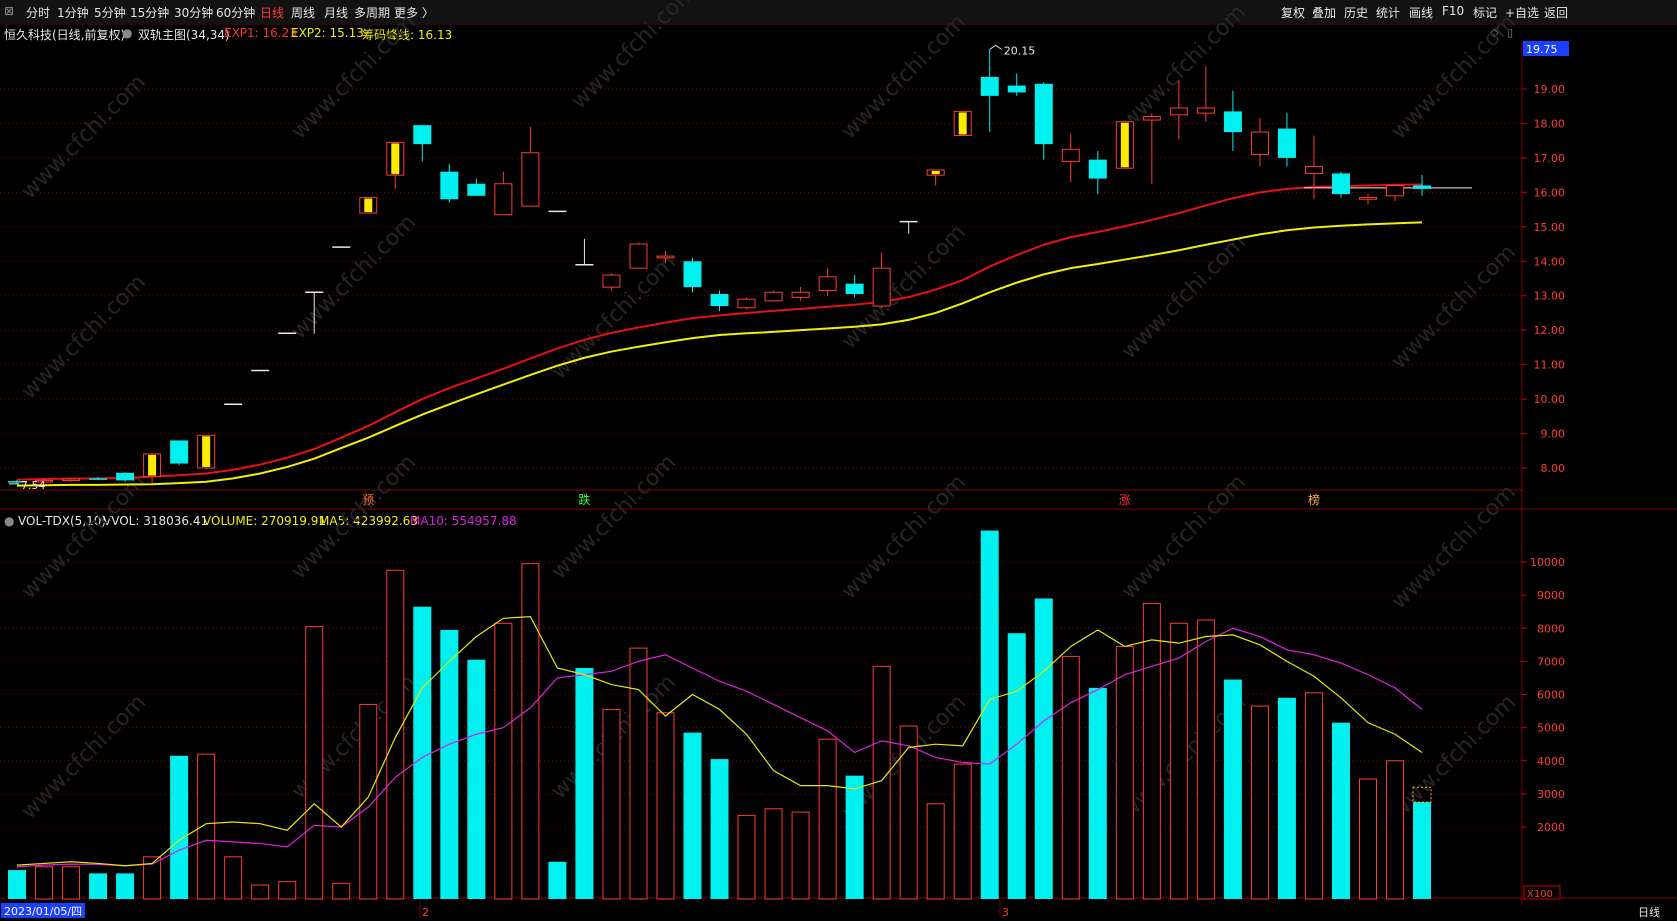 Image resolution: width=1677 pixels, height=921 pixels. What do you see at coordinates (62, 521) in the screenshot?
I see `vol-indicator-label: VOL-TDX(5,10)` at bounding box center [62, 521].